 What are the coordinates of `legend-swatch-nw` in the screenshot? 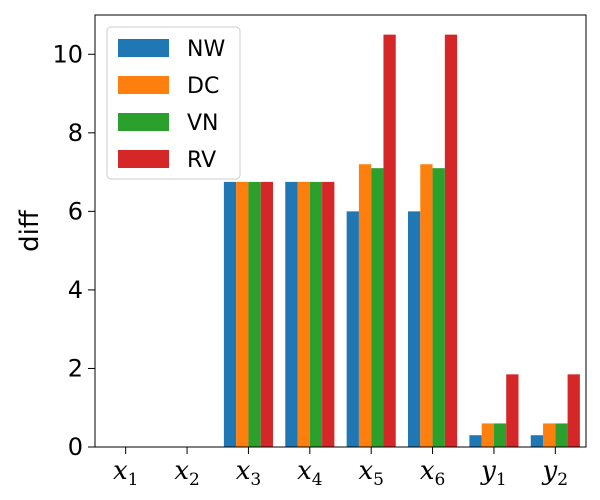 It's located at (143, 48).